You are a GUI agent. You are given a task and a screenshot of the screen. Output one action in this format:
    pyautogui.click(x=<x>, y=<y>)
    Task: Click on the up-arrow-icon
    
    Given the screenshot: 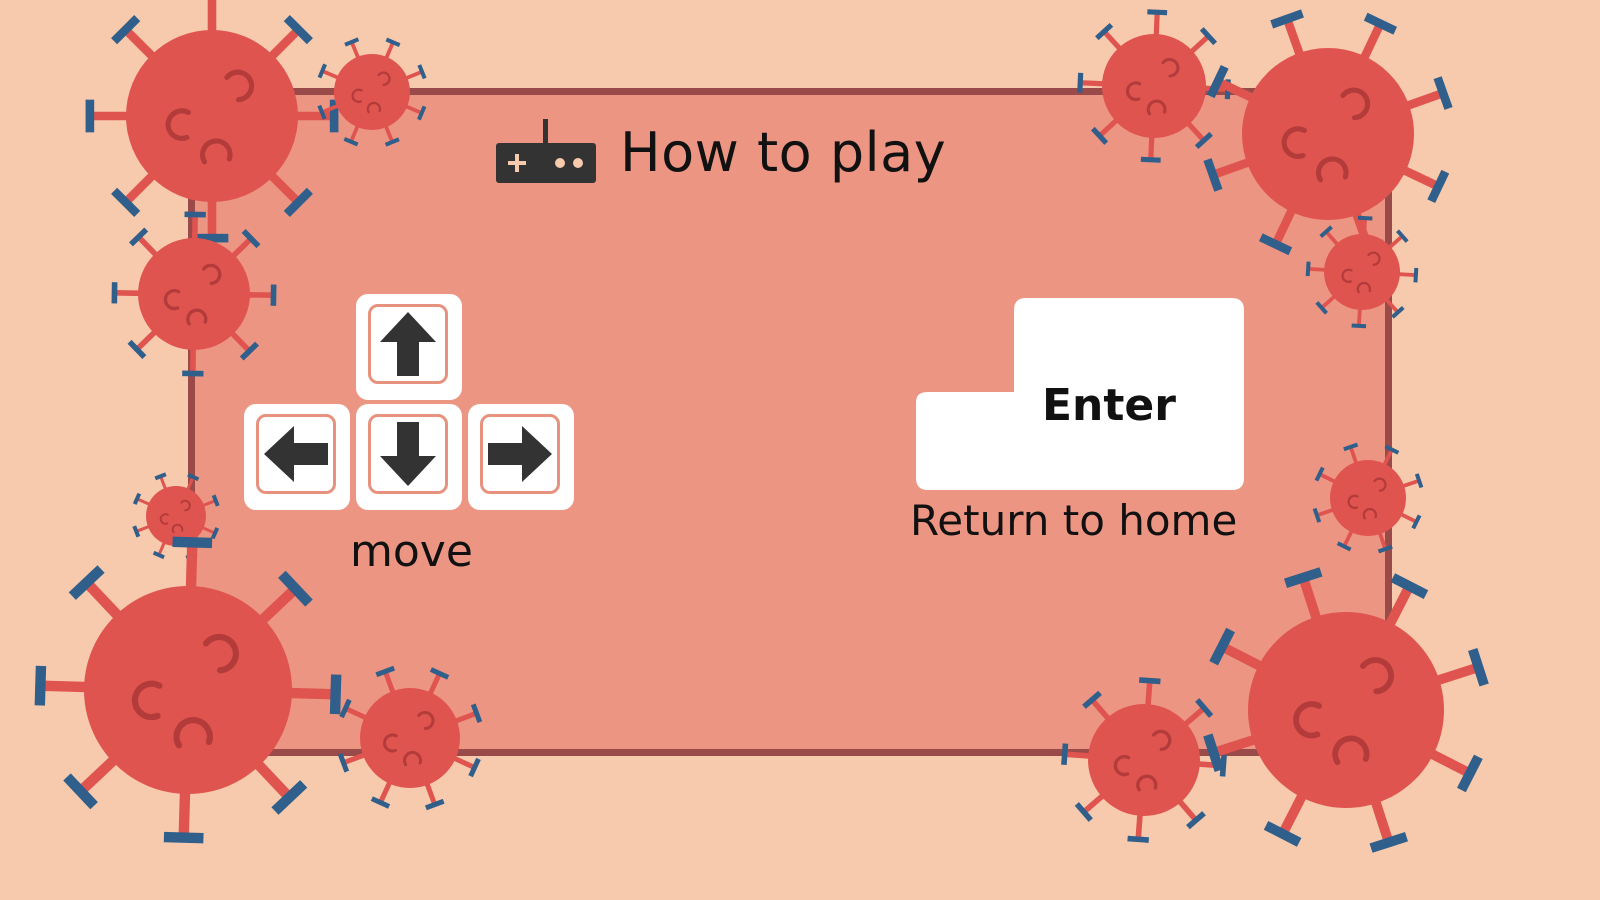 What is the action you would take?
    pyautogui.click(x=408, y=344)
    